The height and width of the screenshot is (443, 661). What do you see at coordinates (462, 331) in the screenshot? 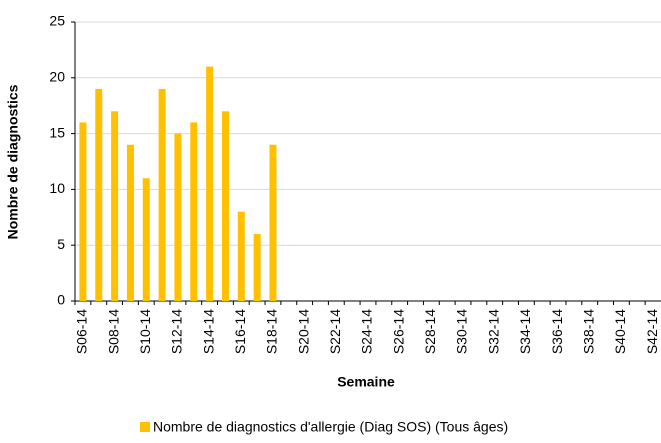
I see `x-tick-label: S30-14` at bounding box center [462, 331].